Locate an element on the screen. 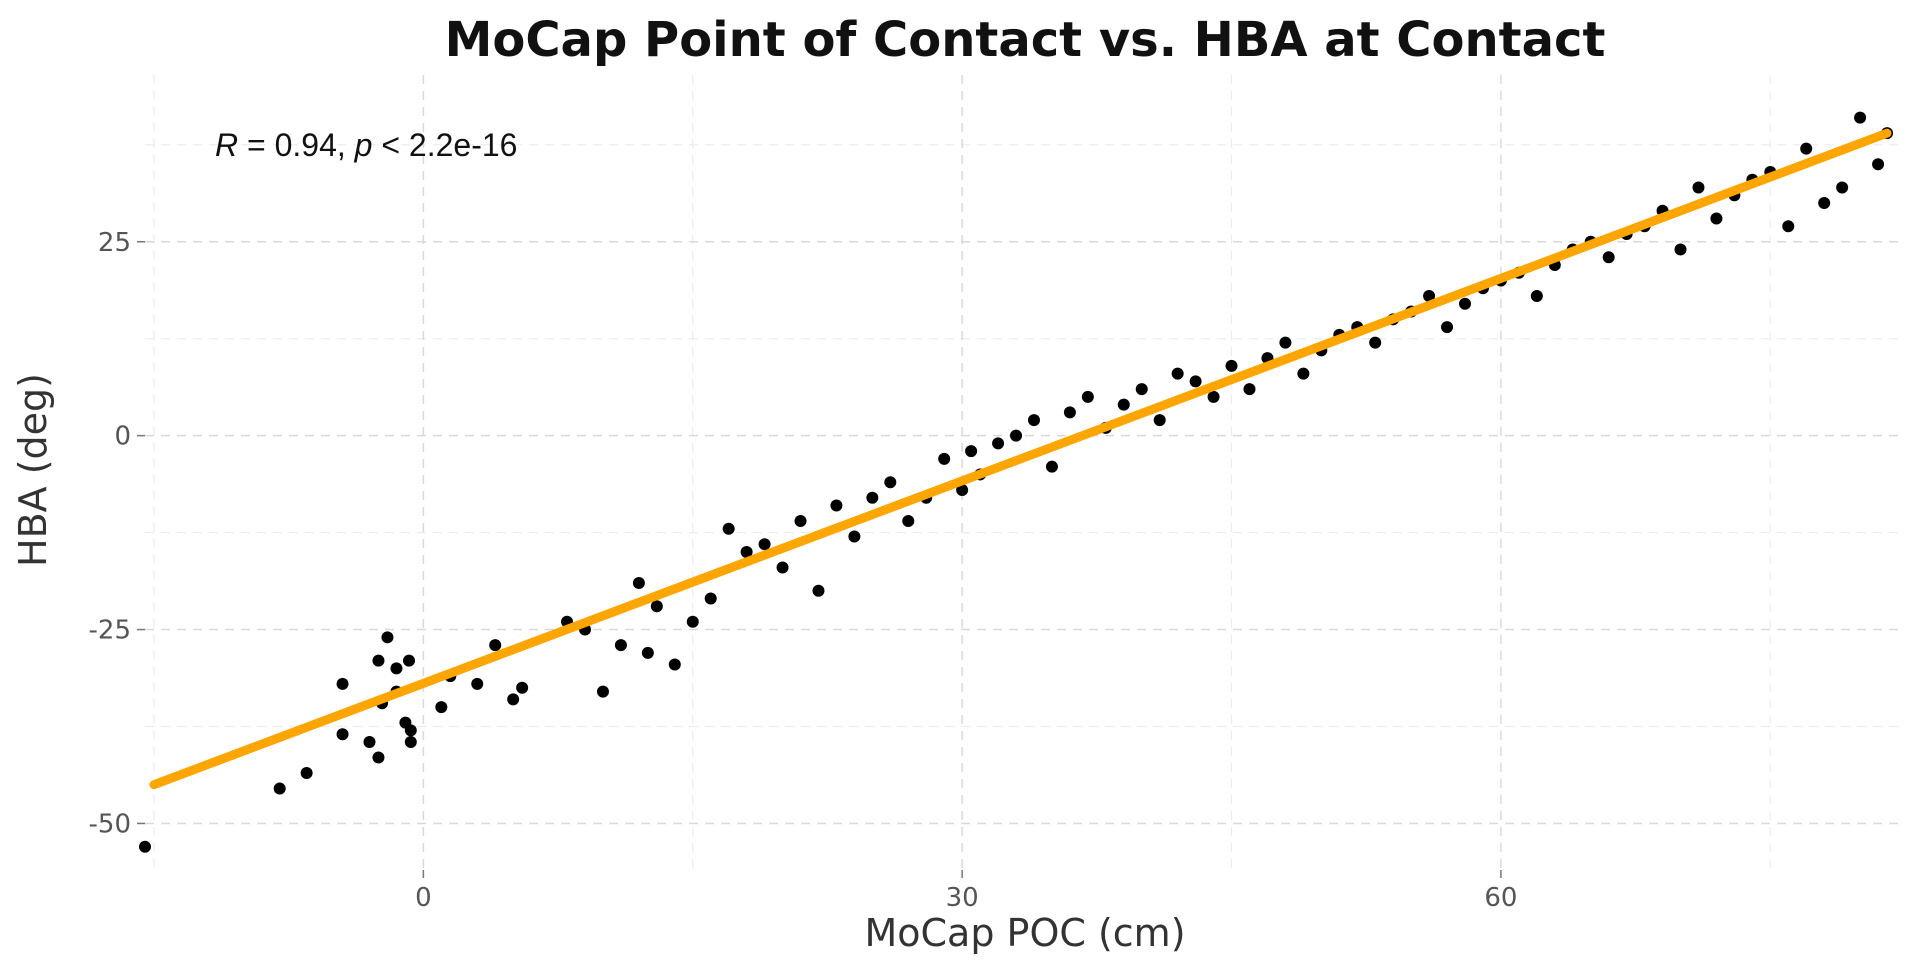 The width and height of the screenshot is (1920, 969). x-tick-label: 0 is located at coordinates (423, 898).